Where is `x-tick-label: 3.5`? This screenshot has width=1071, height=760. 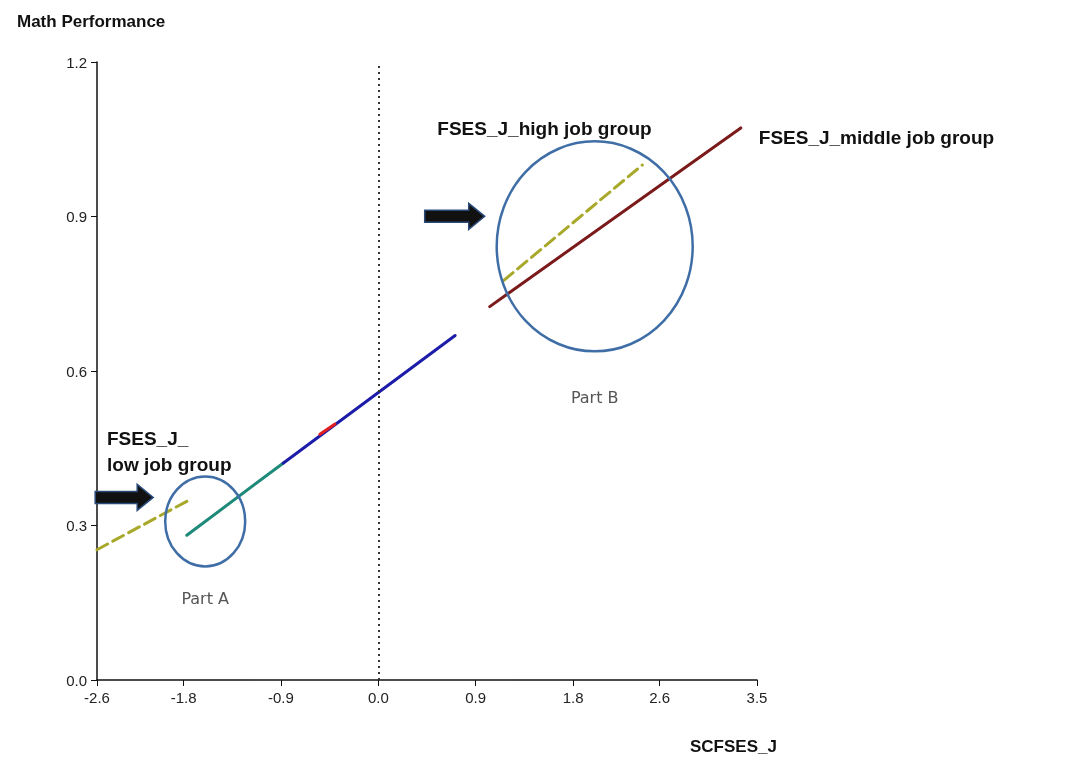 x-tick-label: 3.5 is located at coordinates (757, 697).